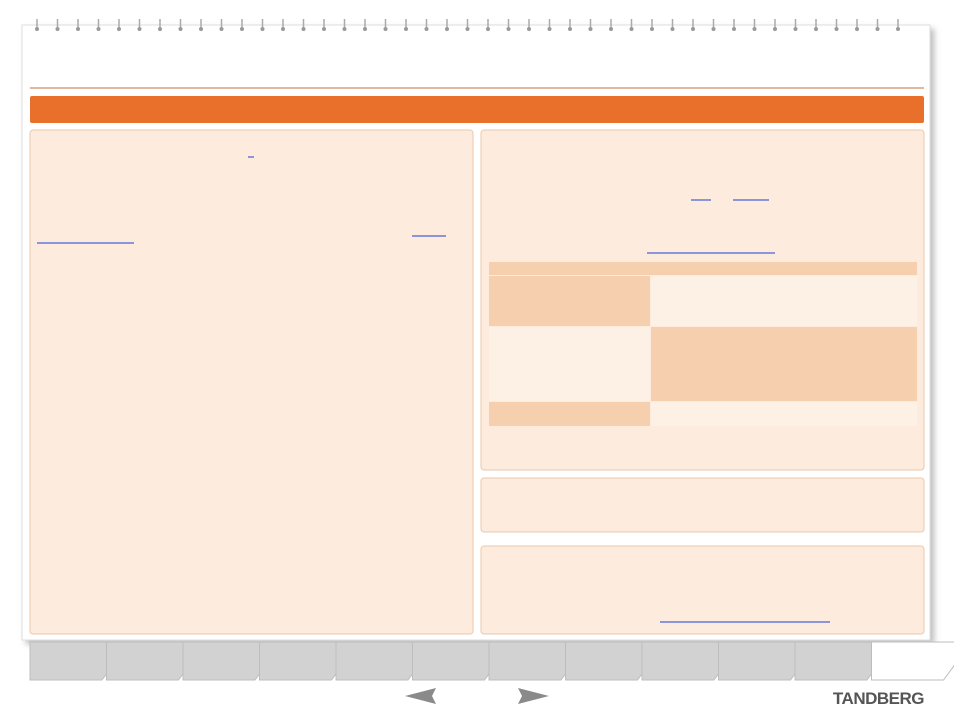 The image size is (954, 717). I want to click on brand-logo: TANDBERG, so click(878, 698).